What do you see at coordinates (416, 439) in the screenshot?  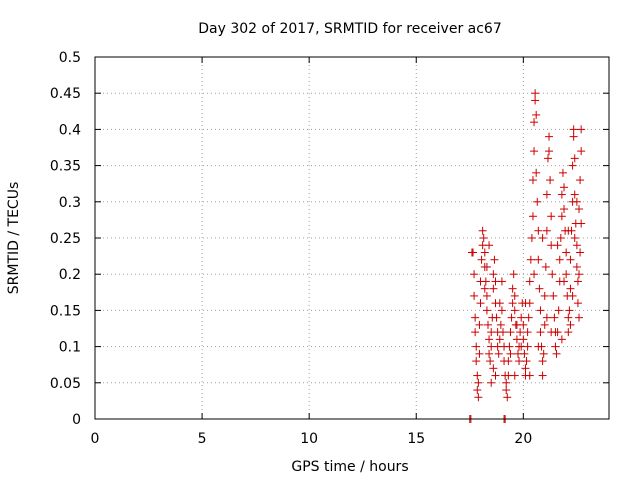 I see `x-tick-label: 15` at bounding box center [416, 439].